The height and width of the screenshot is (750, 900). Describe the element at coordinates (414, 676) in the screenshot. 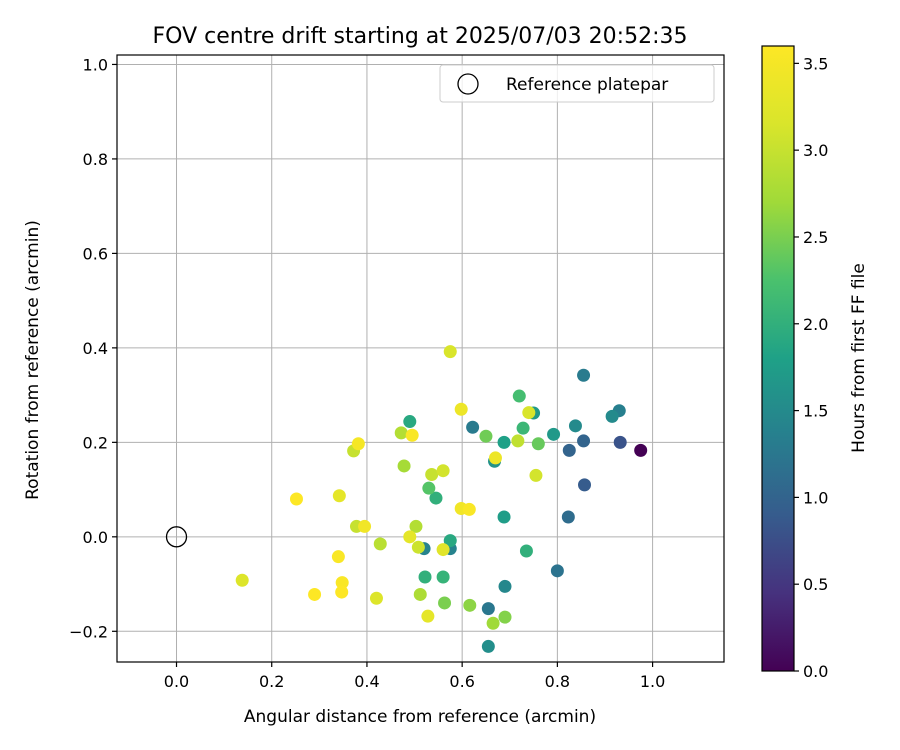

I see `x-axis: 0.0 0.2 0.4 0.6 0.8 1.0` at that location.